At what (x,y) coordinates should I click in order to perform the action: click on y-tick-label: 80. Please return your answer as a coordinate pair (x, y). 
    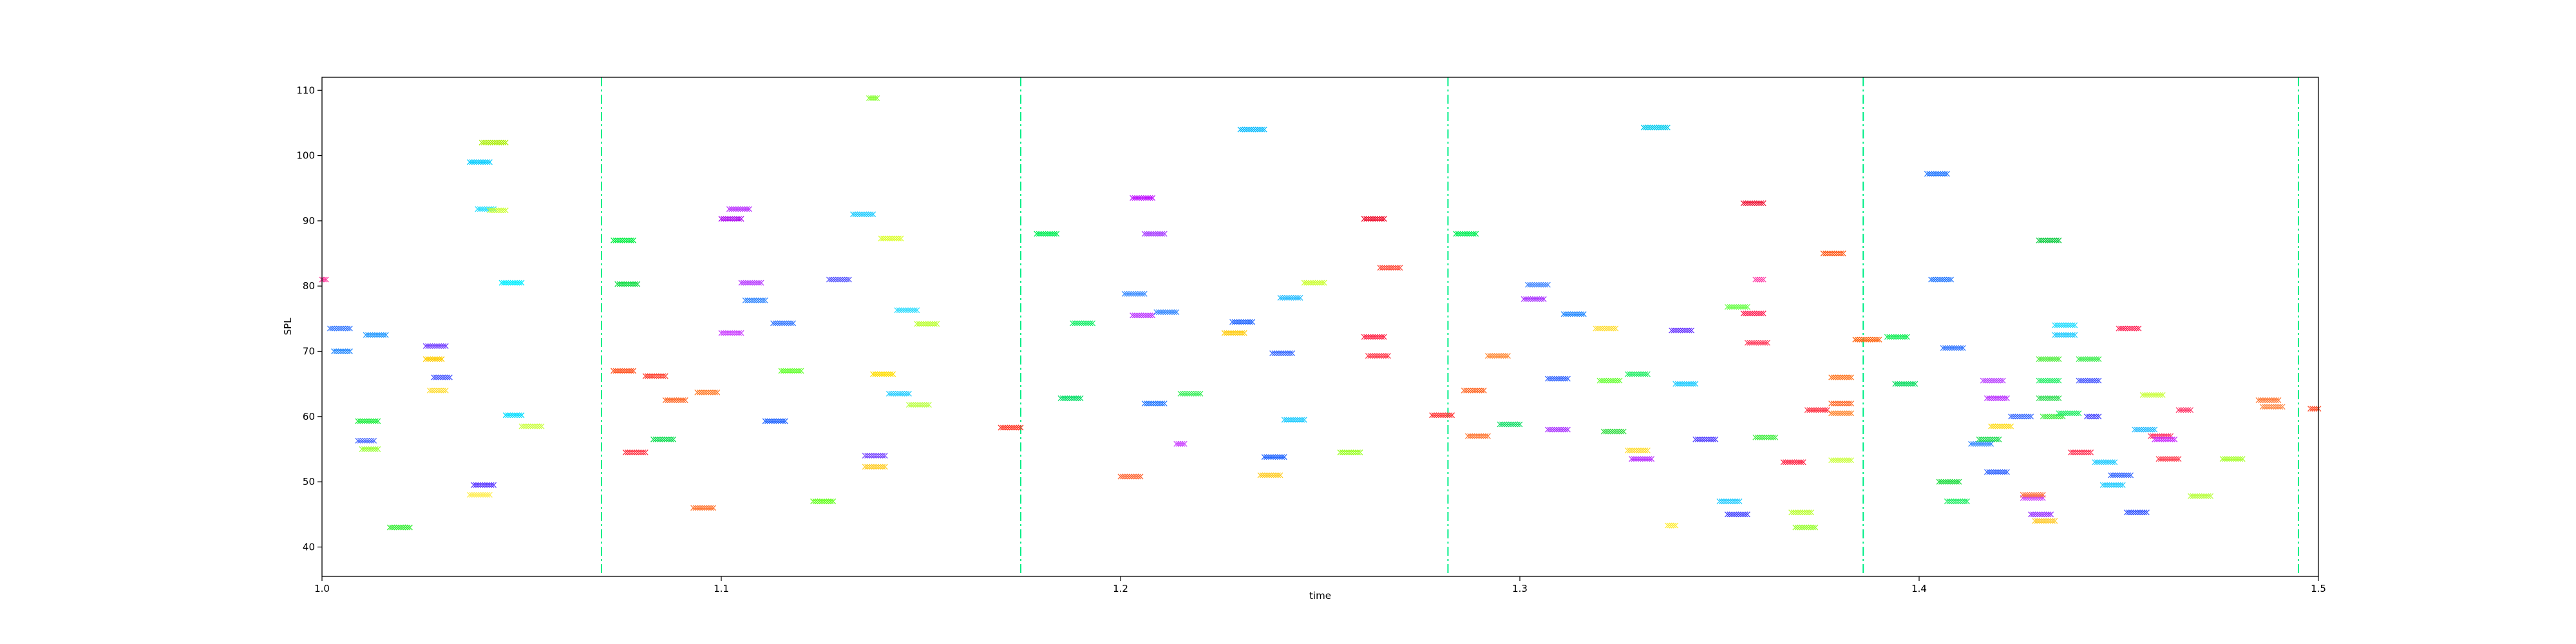
    Looking at the image, I should click on (309, 286).